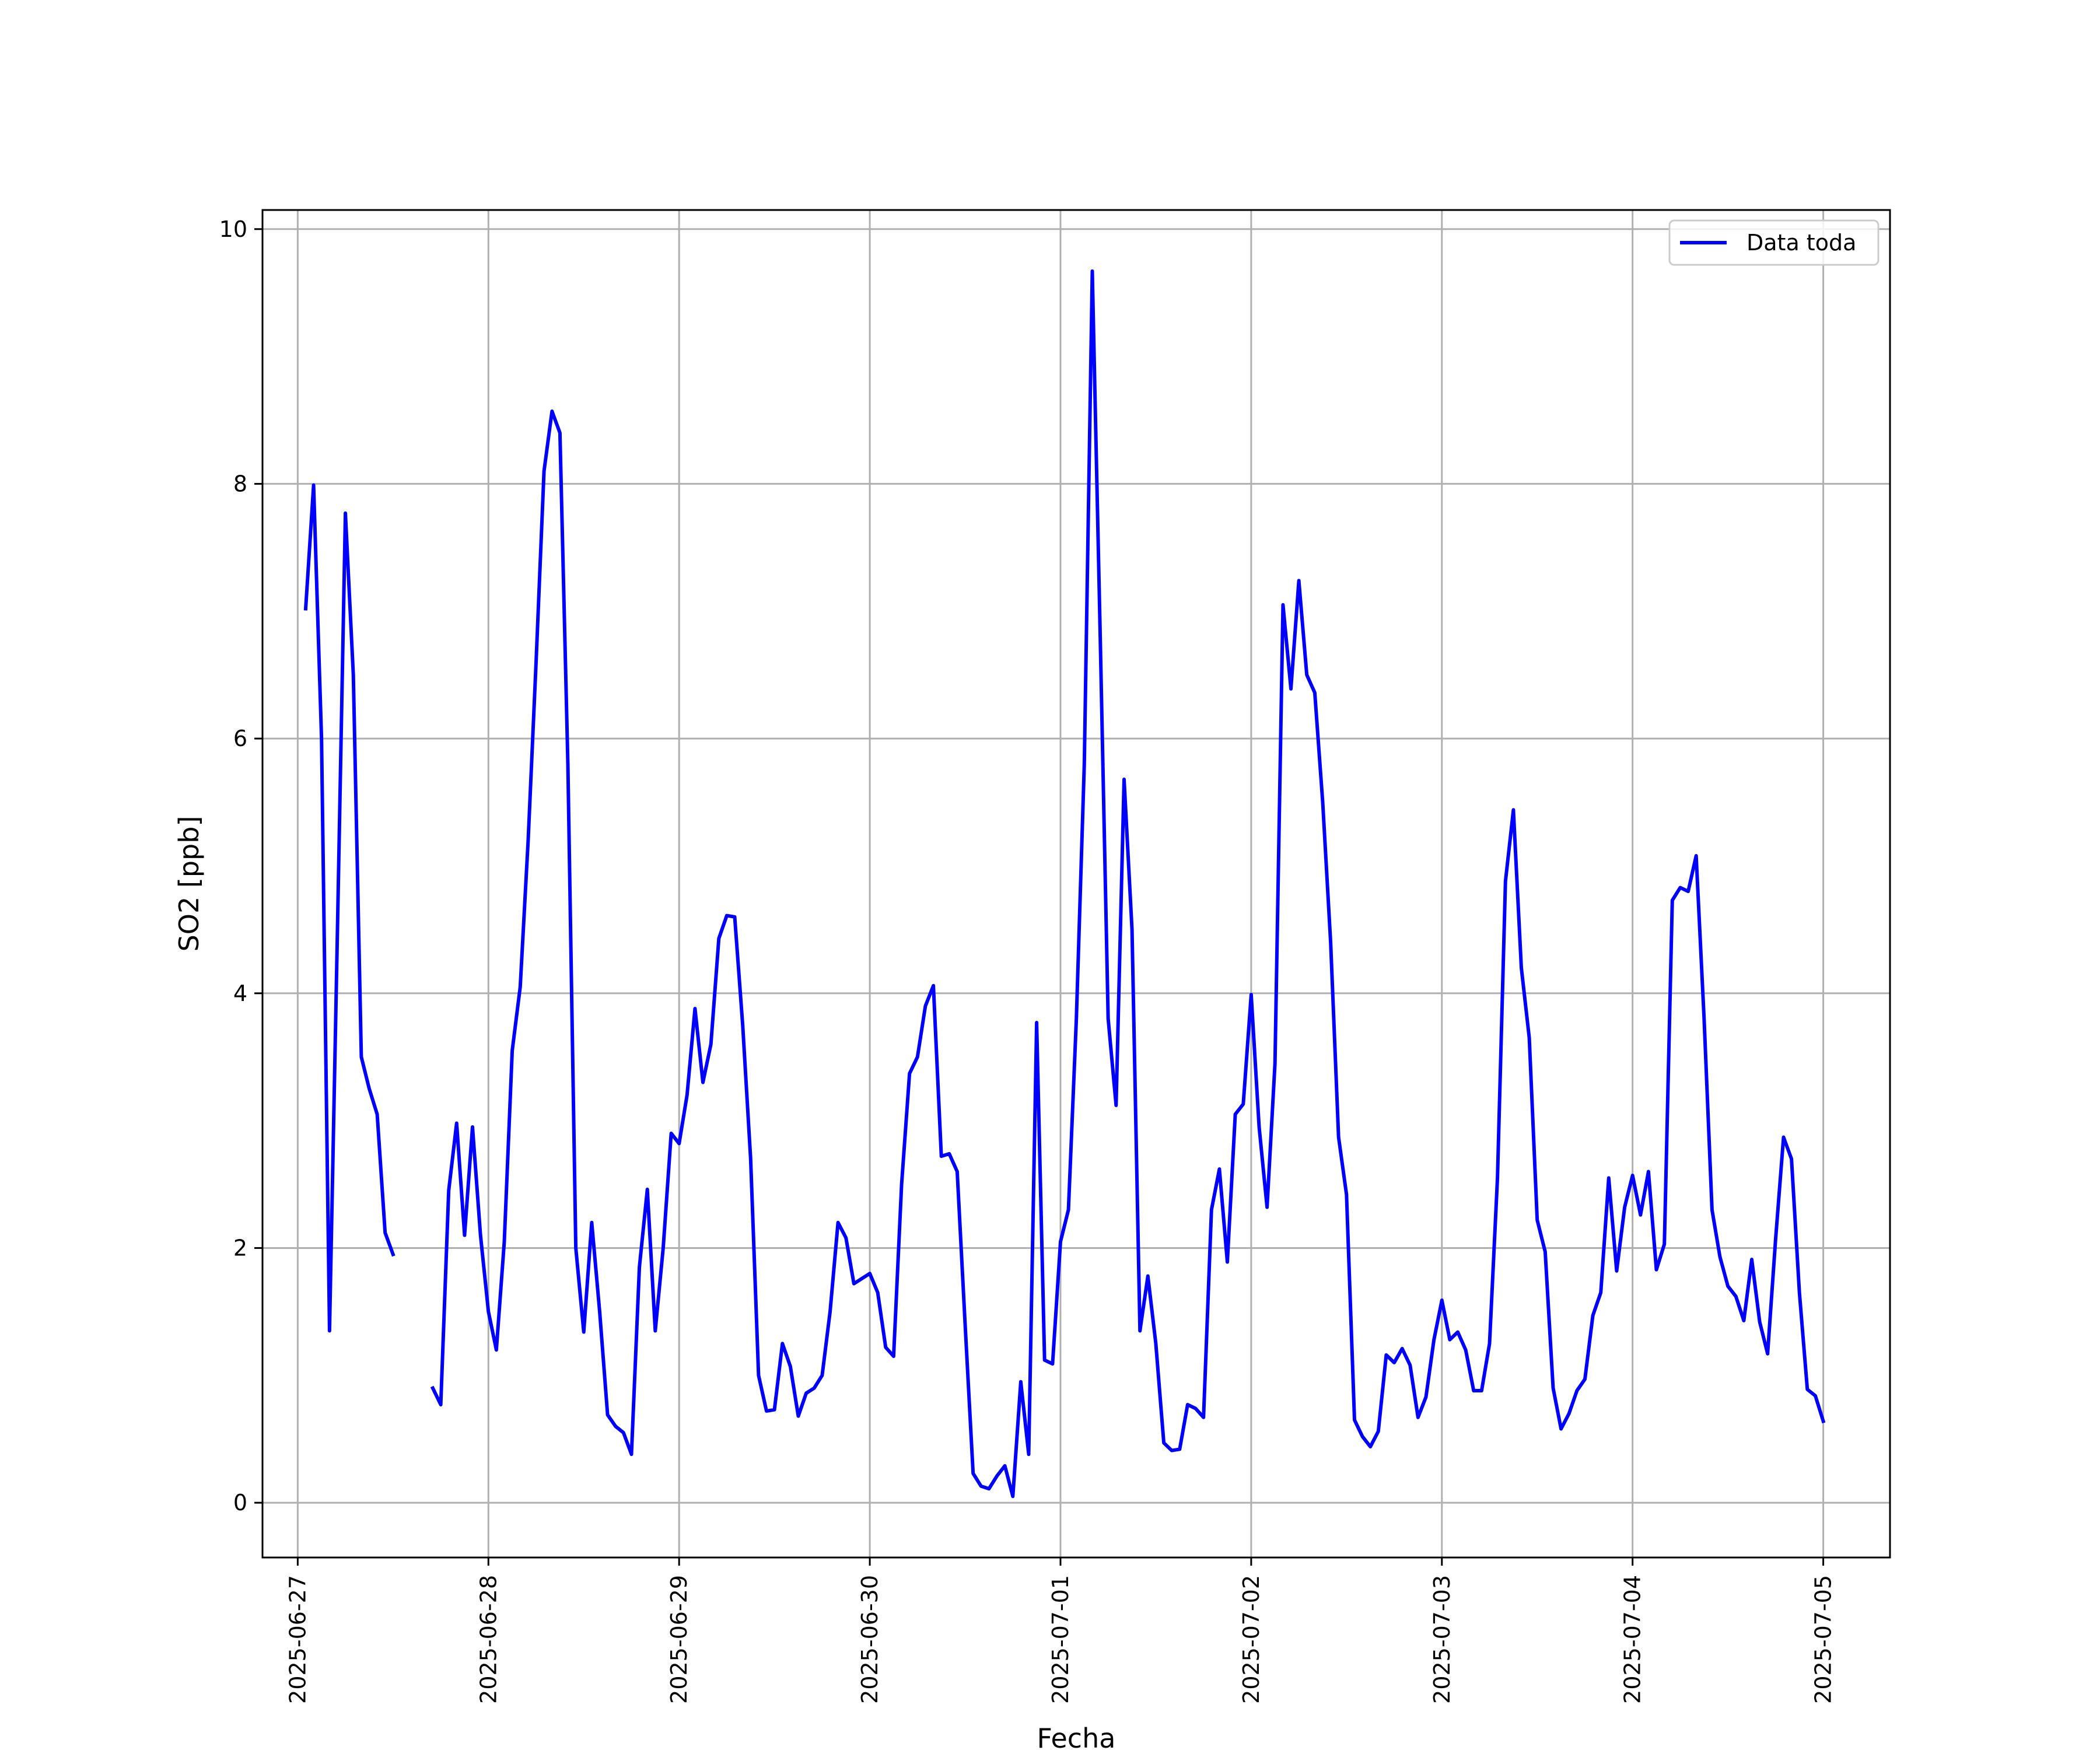 Image resolution: width=2100 pixels, height=1750 pixels. I want to click on legend: Data toda, so click(1774, 242).